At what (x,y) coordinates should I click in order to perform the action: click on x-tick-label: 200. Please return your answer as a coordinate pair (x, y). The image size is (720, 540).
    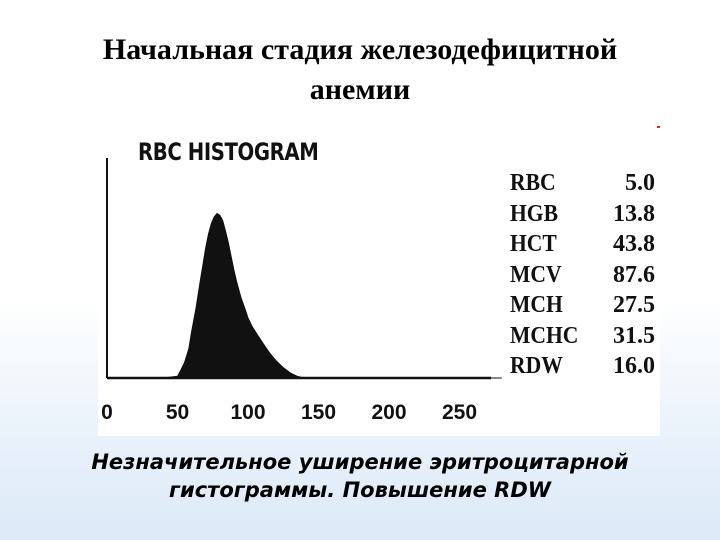
    Looking at the image, I should click on (388, 412).